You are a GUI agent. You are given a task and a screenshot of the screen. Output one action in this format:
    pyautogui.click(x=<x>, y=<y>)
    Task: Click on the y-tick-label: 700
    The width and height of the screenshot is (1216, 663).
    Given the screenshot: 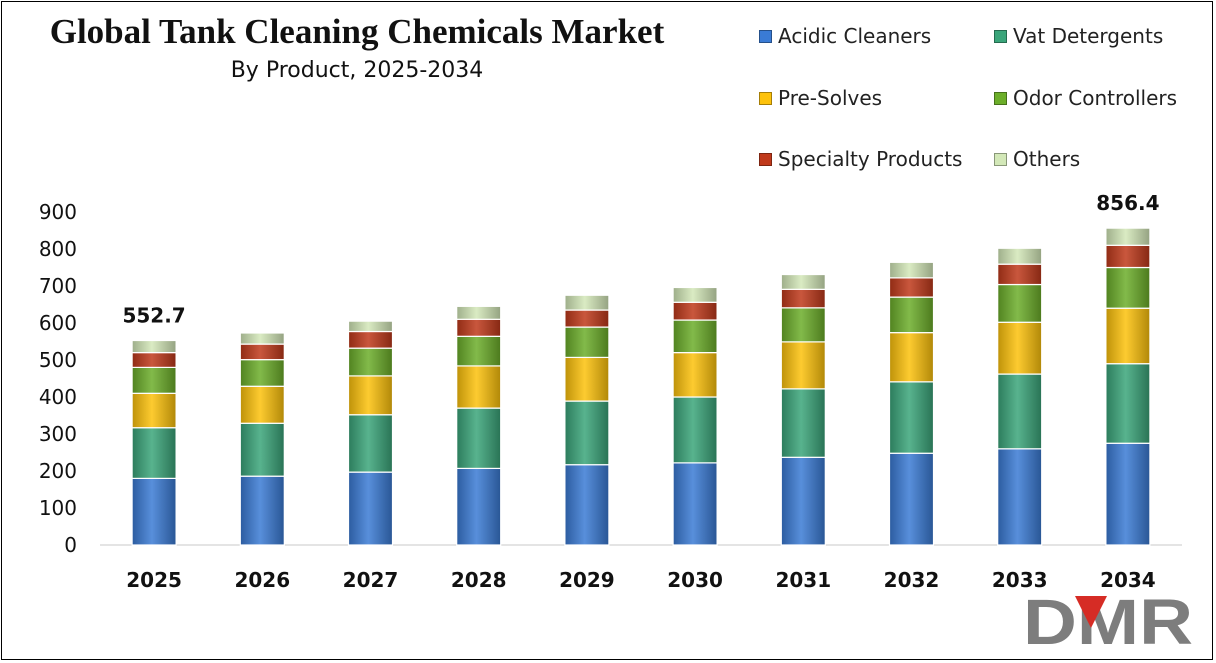 What is the action you would take?
    pyautogui.click(x=58, y=286)
    